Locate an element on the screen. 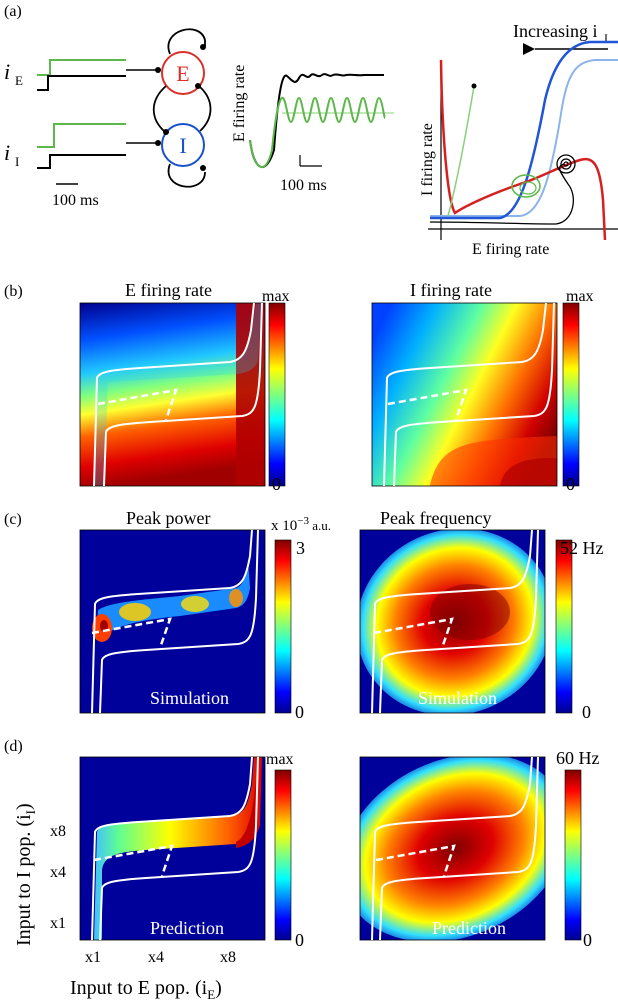  black-trace is located at coordinates (316, 121).